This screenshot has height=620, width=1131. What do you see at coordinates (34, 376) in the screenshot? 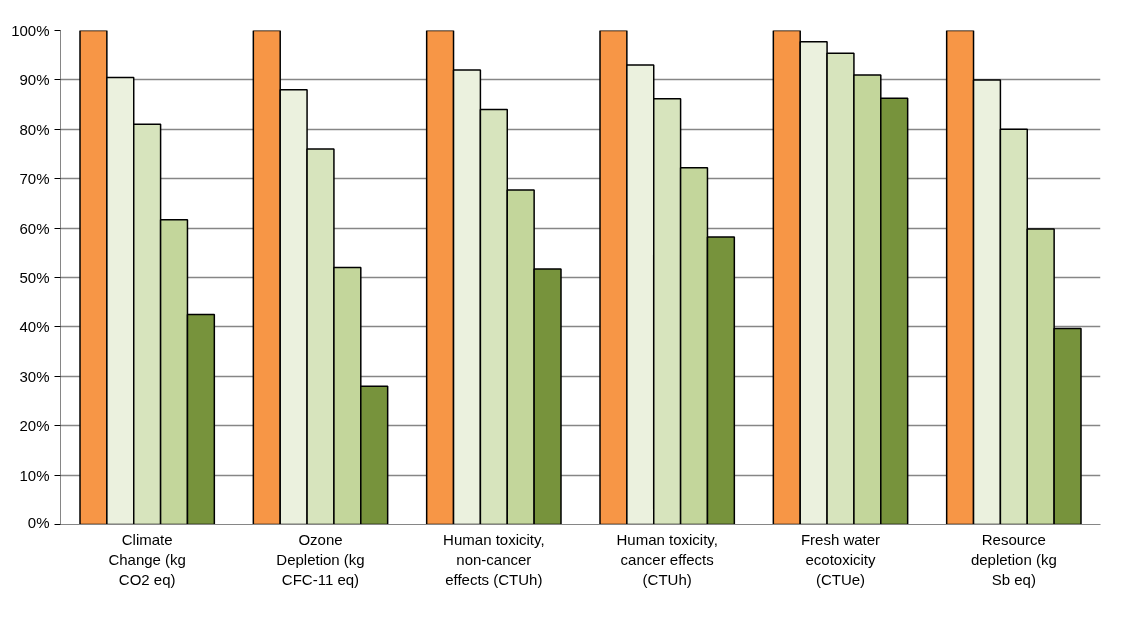
I see `y-tick-label: 30%` at bounding box center [34, 376].